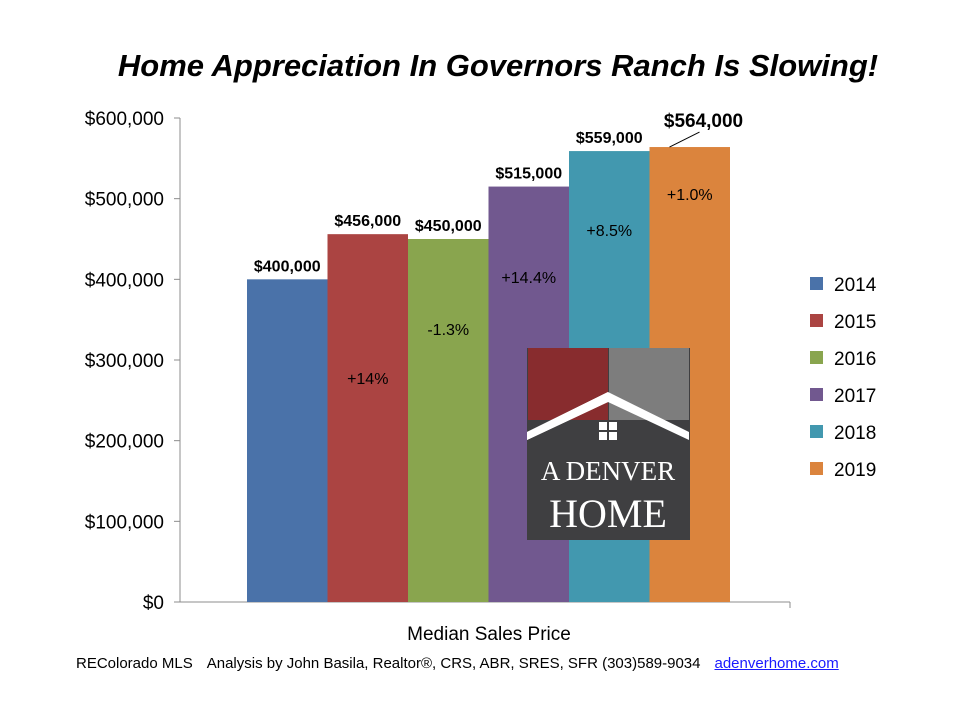 This screenshot has width=960, height=720. What do you see at coordinates (816, 283) in the screenshot?
I see `legend-swatch-2014` at bounding box center [816, 283].